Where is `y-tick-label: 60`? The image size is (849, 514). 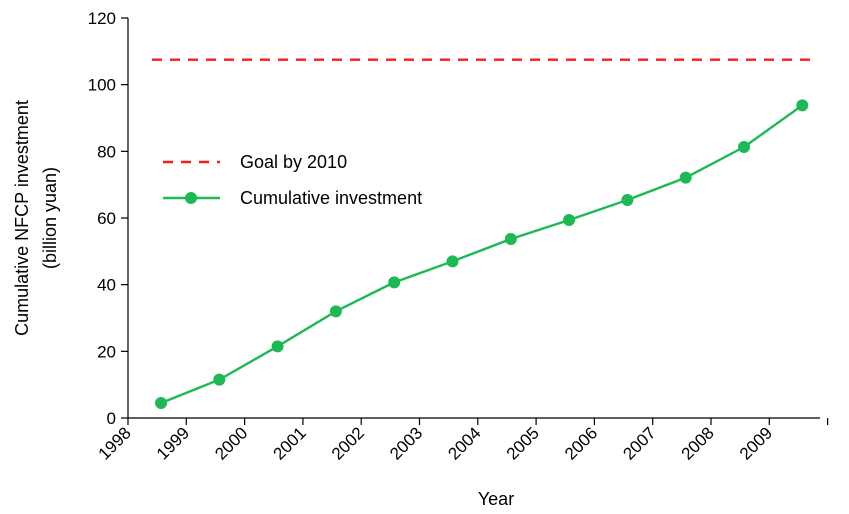 y-tick-label: 60 is located at coordinates (106, 218).